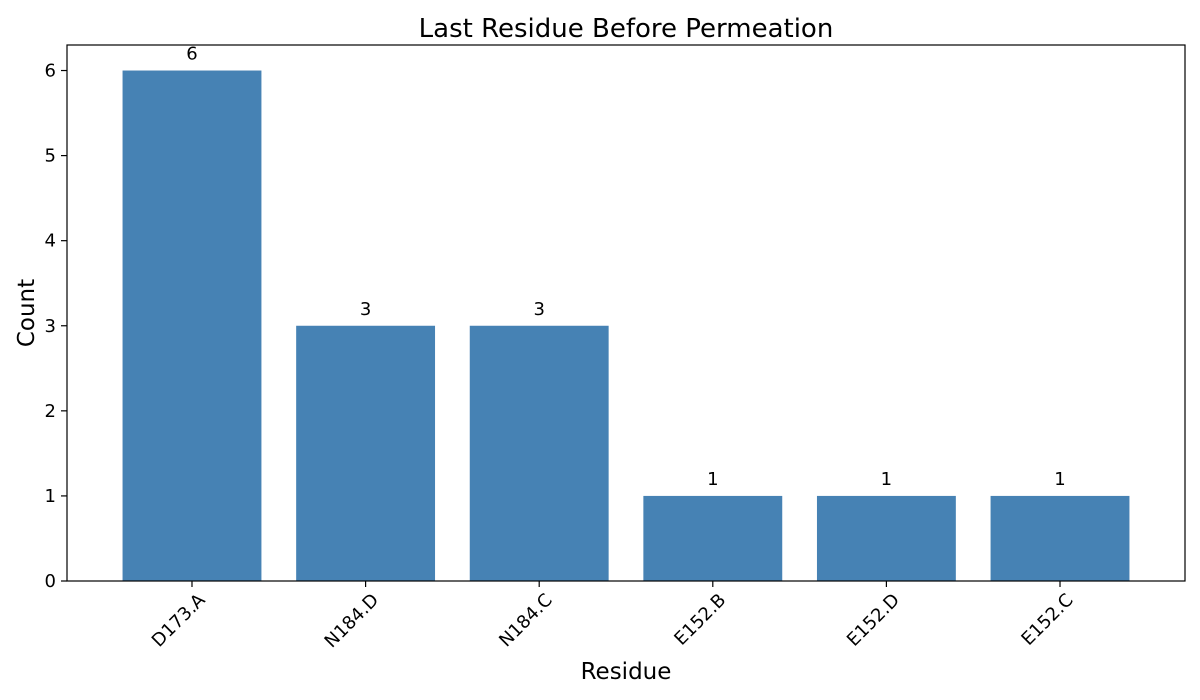 The image size is (1200, 700). What do you see at coordinates (192, 326) in the screenshot?
I see `bar-D173.A` at bounding box center [192, 326].